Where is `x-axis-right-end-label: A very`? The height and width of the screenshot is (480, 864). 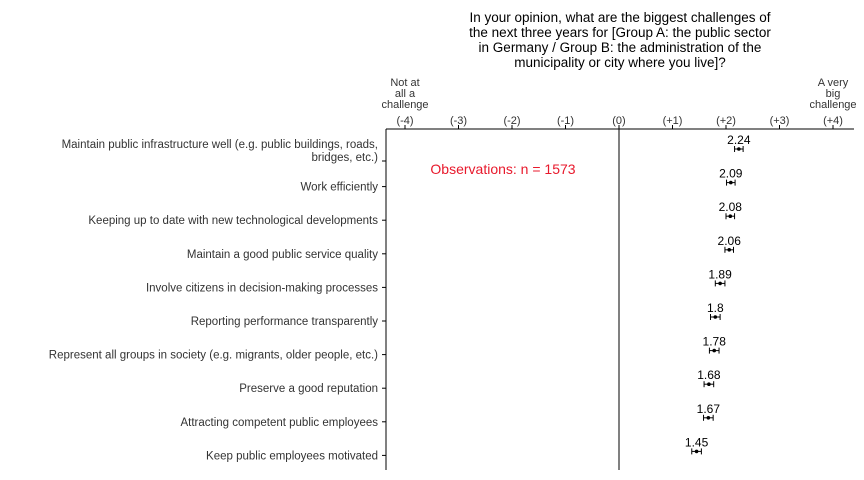 x-axis-right-end-label: A very is located at coordinates (833, 83).